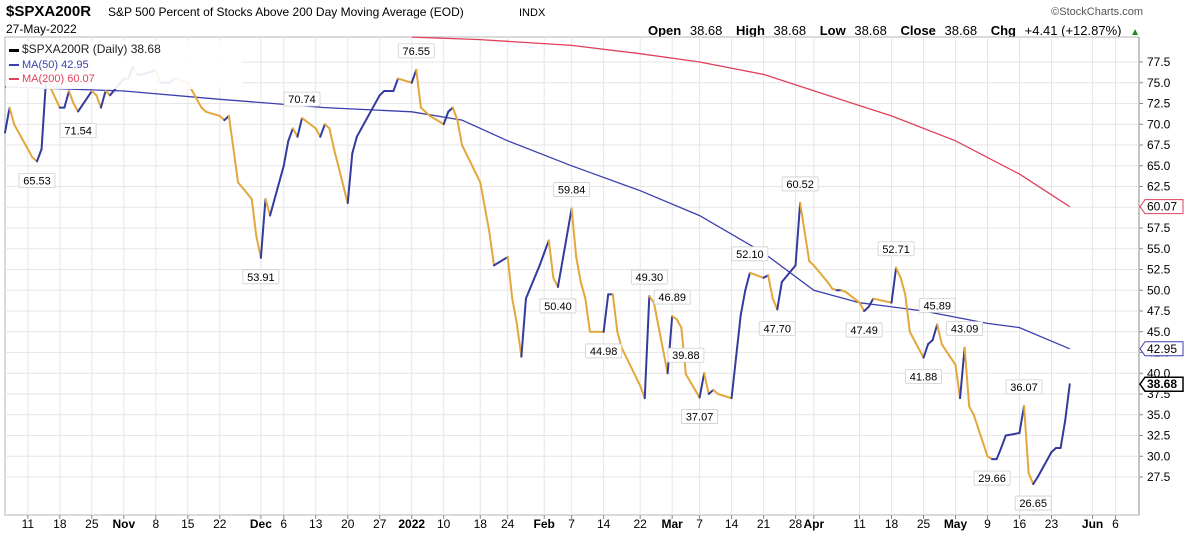  What do you see at coordinates (1159, 228) in the screenshot?
I see `y-tick-label: 57.5` at bounding box center [1159, 228].